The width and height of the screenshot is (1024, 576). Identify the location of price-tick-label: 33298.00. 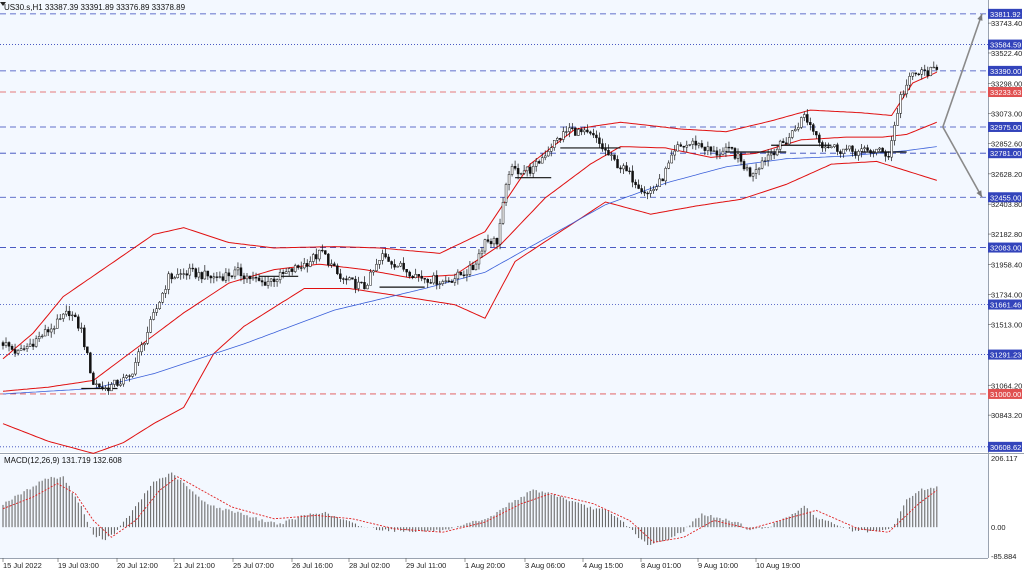
(1006, 83).